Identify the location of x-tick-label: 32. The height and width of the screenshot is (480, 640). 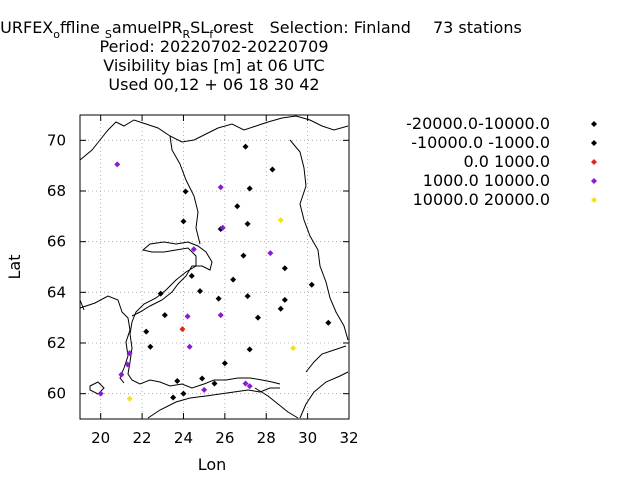
(348, 438).